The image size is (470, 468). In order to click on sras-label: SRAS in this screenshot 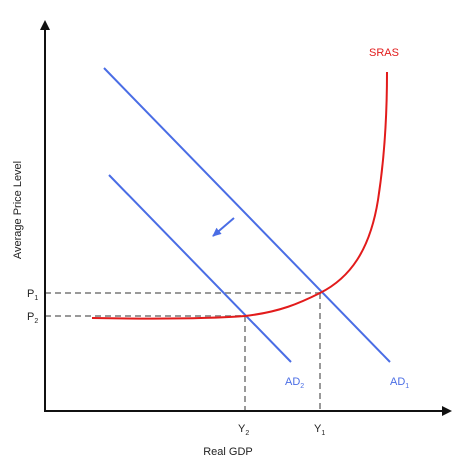, I will do `click(384, 53)`.